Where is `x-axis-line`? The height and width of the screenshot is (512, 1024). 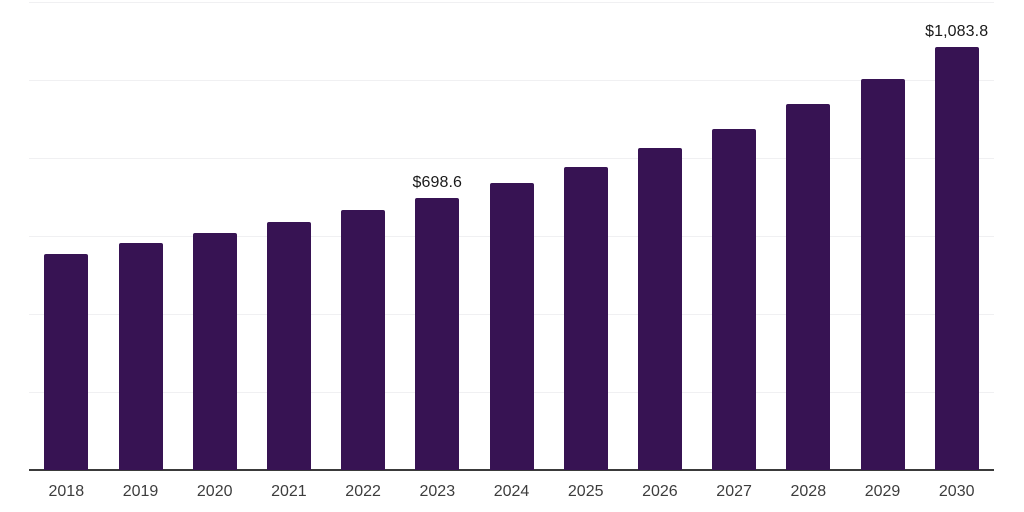 x-axis-line is located at coordinates (511, 470).